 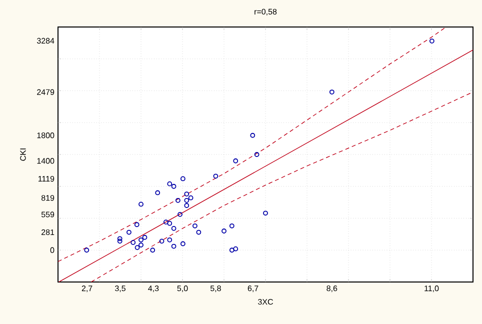 What do you see at coordinates (215, 289) in the screenshot?
I see `x-tick-label: 5,8` at bounding box center [215, 289].